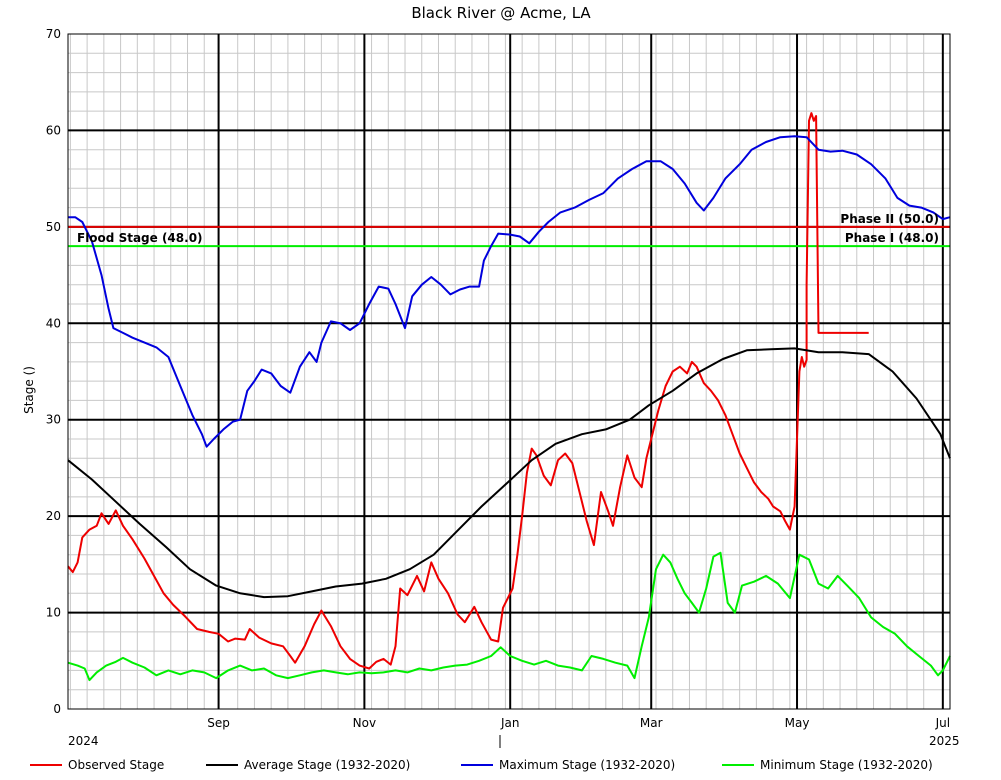 This screenshot has height=780, width=1001. I want to click on year-label-right: 2025, so click(944, 741).